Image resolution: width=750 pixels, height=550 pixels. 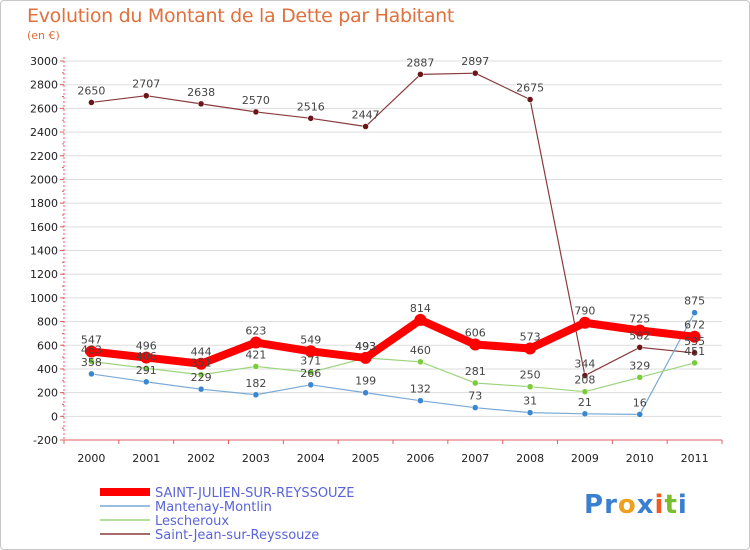 I want to click on y-tick-label: 2800, so click(x=44, y=85).